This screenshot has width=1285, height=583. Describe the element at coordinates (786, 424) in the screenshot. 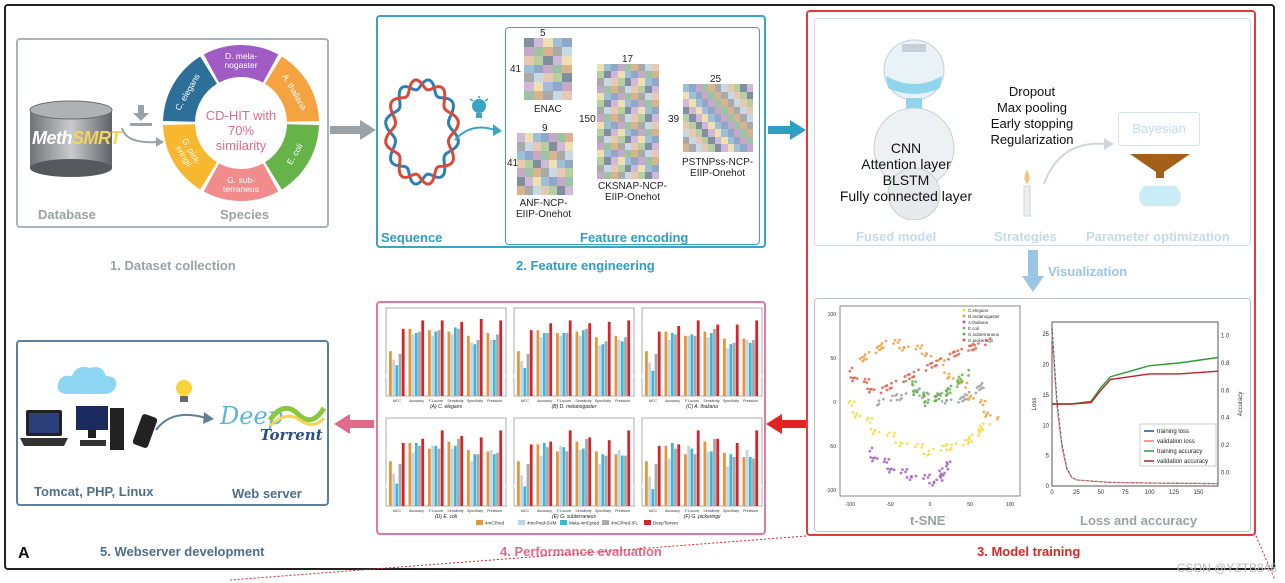

I see `arrow-left-red` at that location.